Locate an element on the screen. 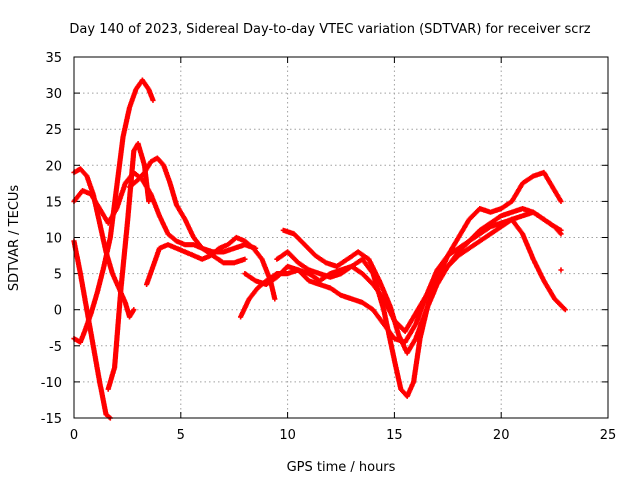 This screenshot has width=640, height=480. y-tick-label: 15 is located at coordinates (53, 202).